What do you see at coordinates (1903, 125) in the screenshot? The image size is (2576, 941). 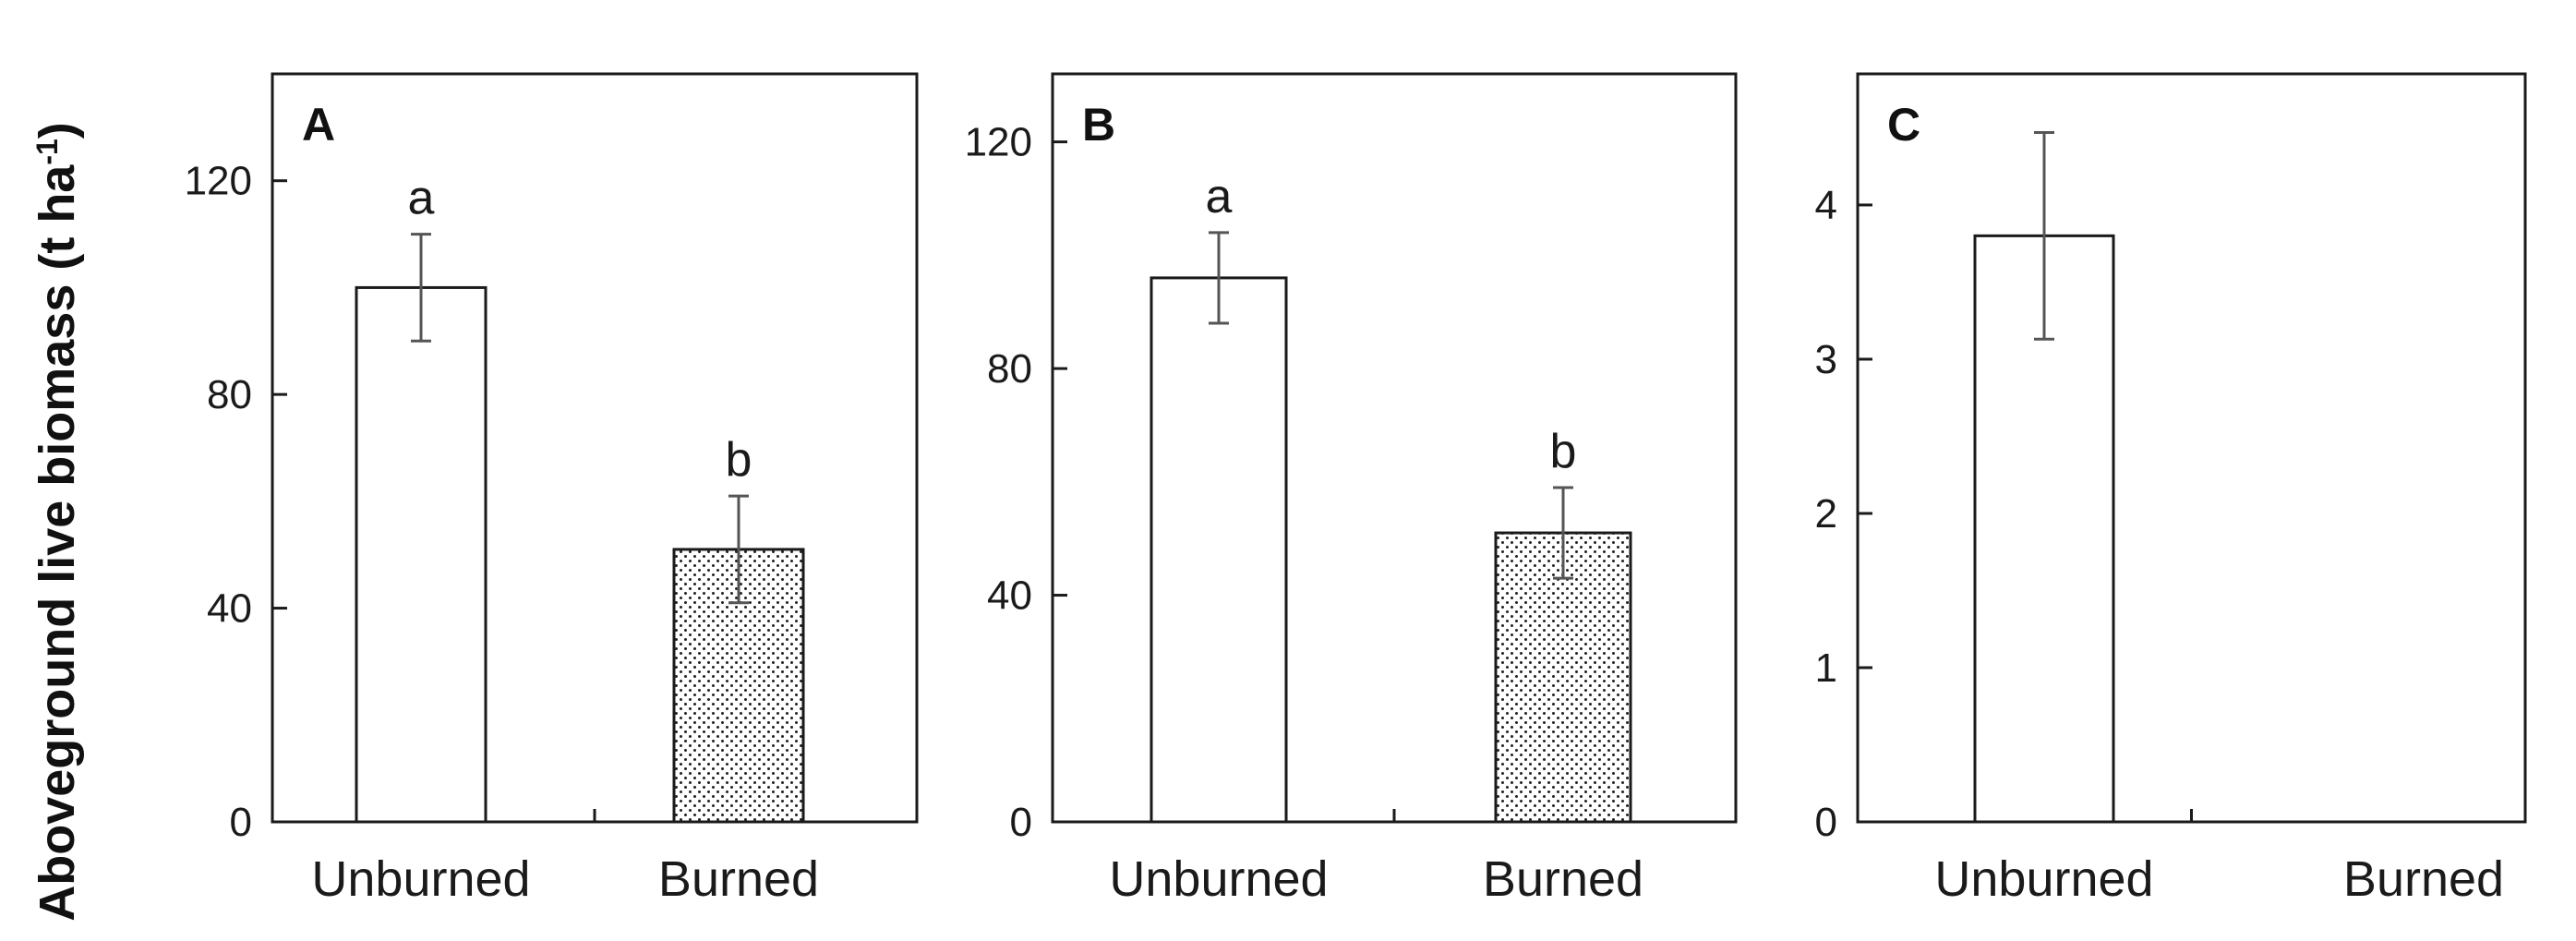 I see `panel-letter: C` at bounding box center [1903, 125].